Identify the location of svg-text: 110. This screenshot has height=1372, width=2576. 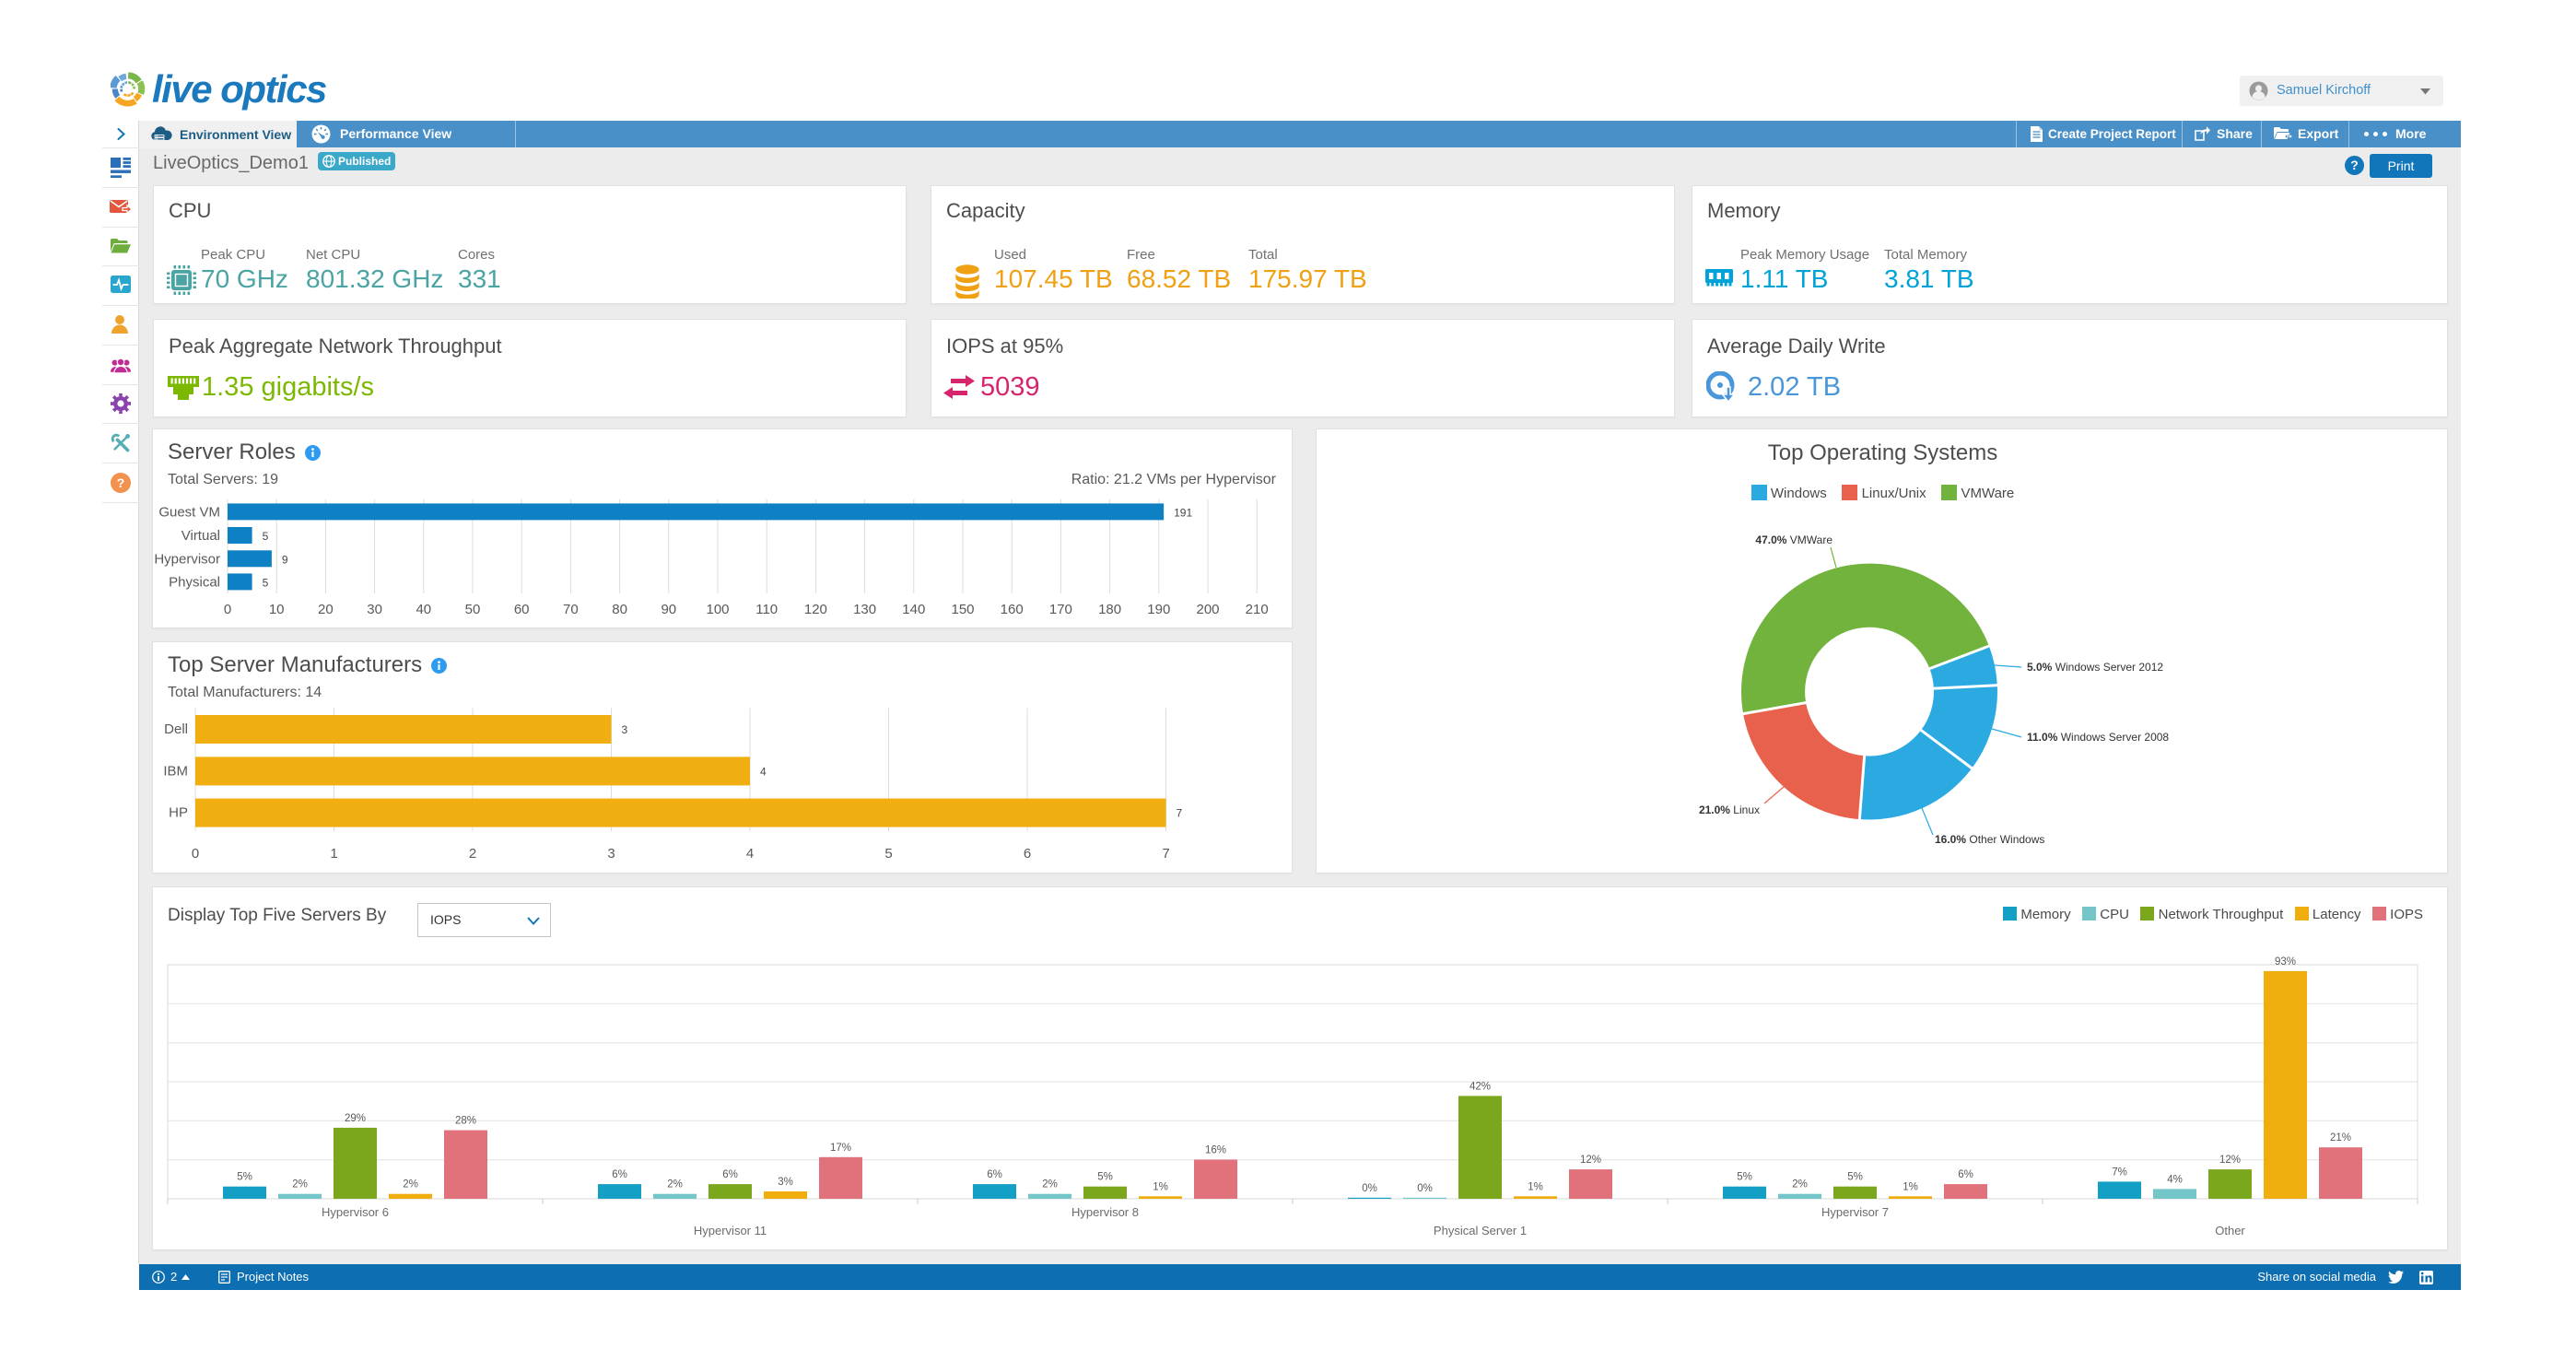
(766, 609).